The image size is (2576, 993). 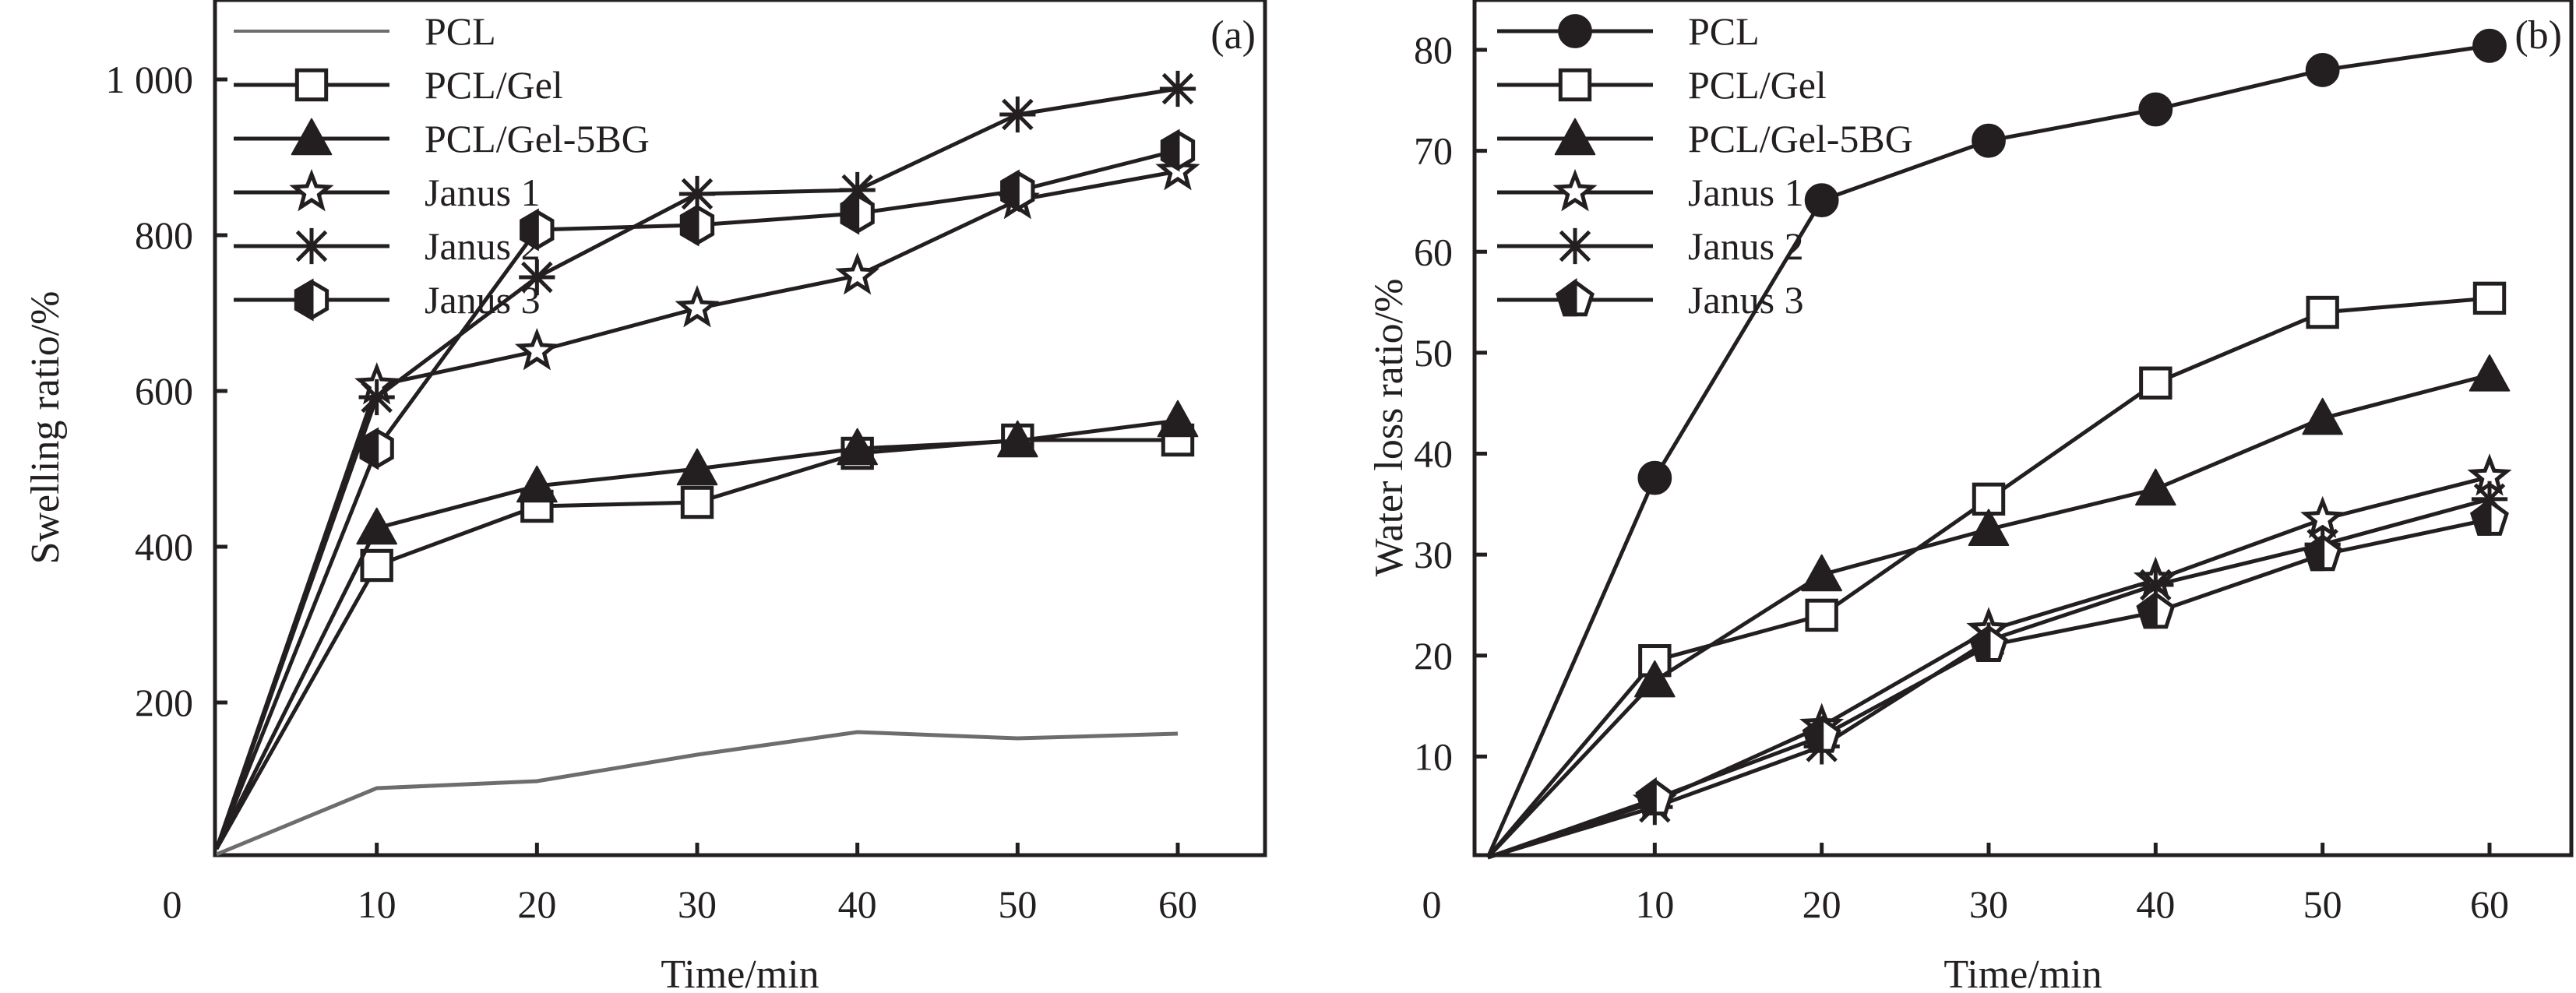 What do you see at coordinates (1433, 251) in the screenshot?
I see `y-tick-label: 60` at bounding box center [1433, 251].